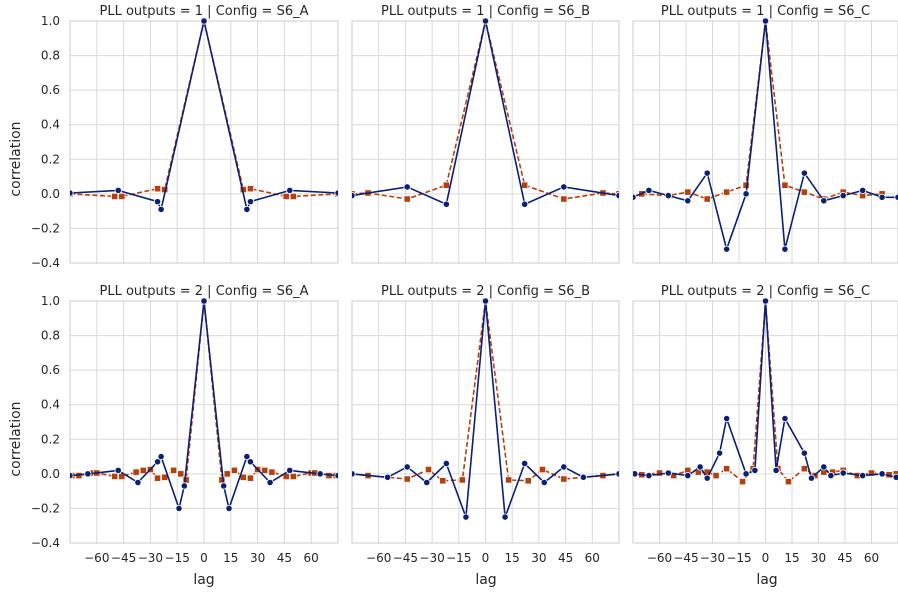 This screenshot has height=592, width=898. Describe the element at coordinates (766, 580) in the screenshot. I see `x-axis-label-col3: lag` at that location.